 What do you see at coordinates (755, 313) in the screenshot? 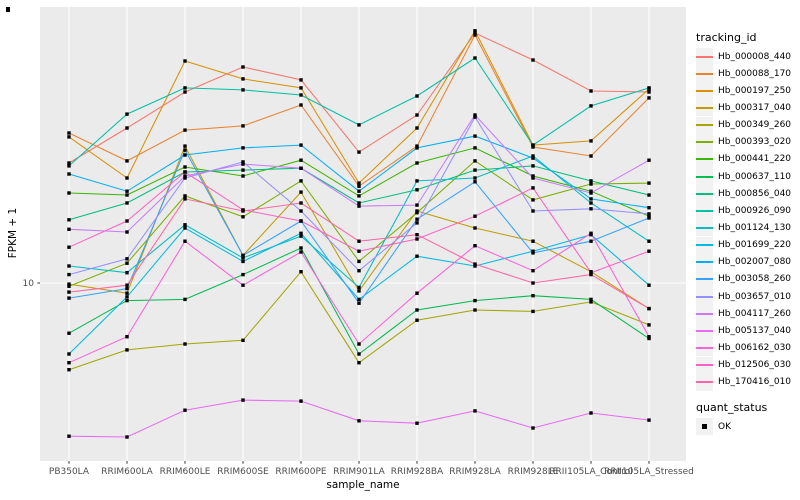
I see `series-label: Hb_004117_260` at bounding box center [755, 313].